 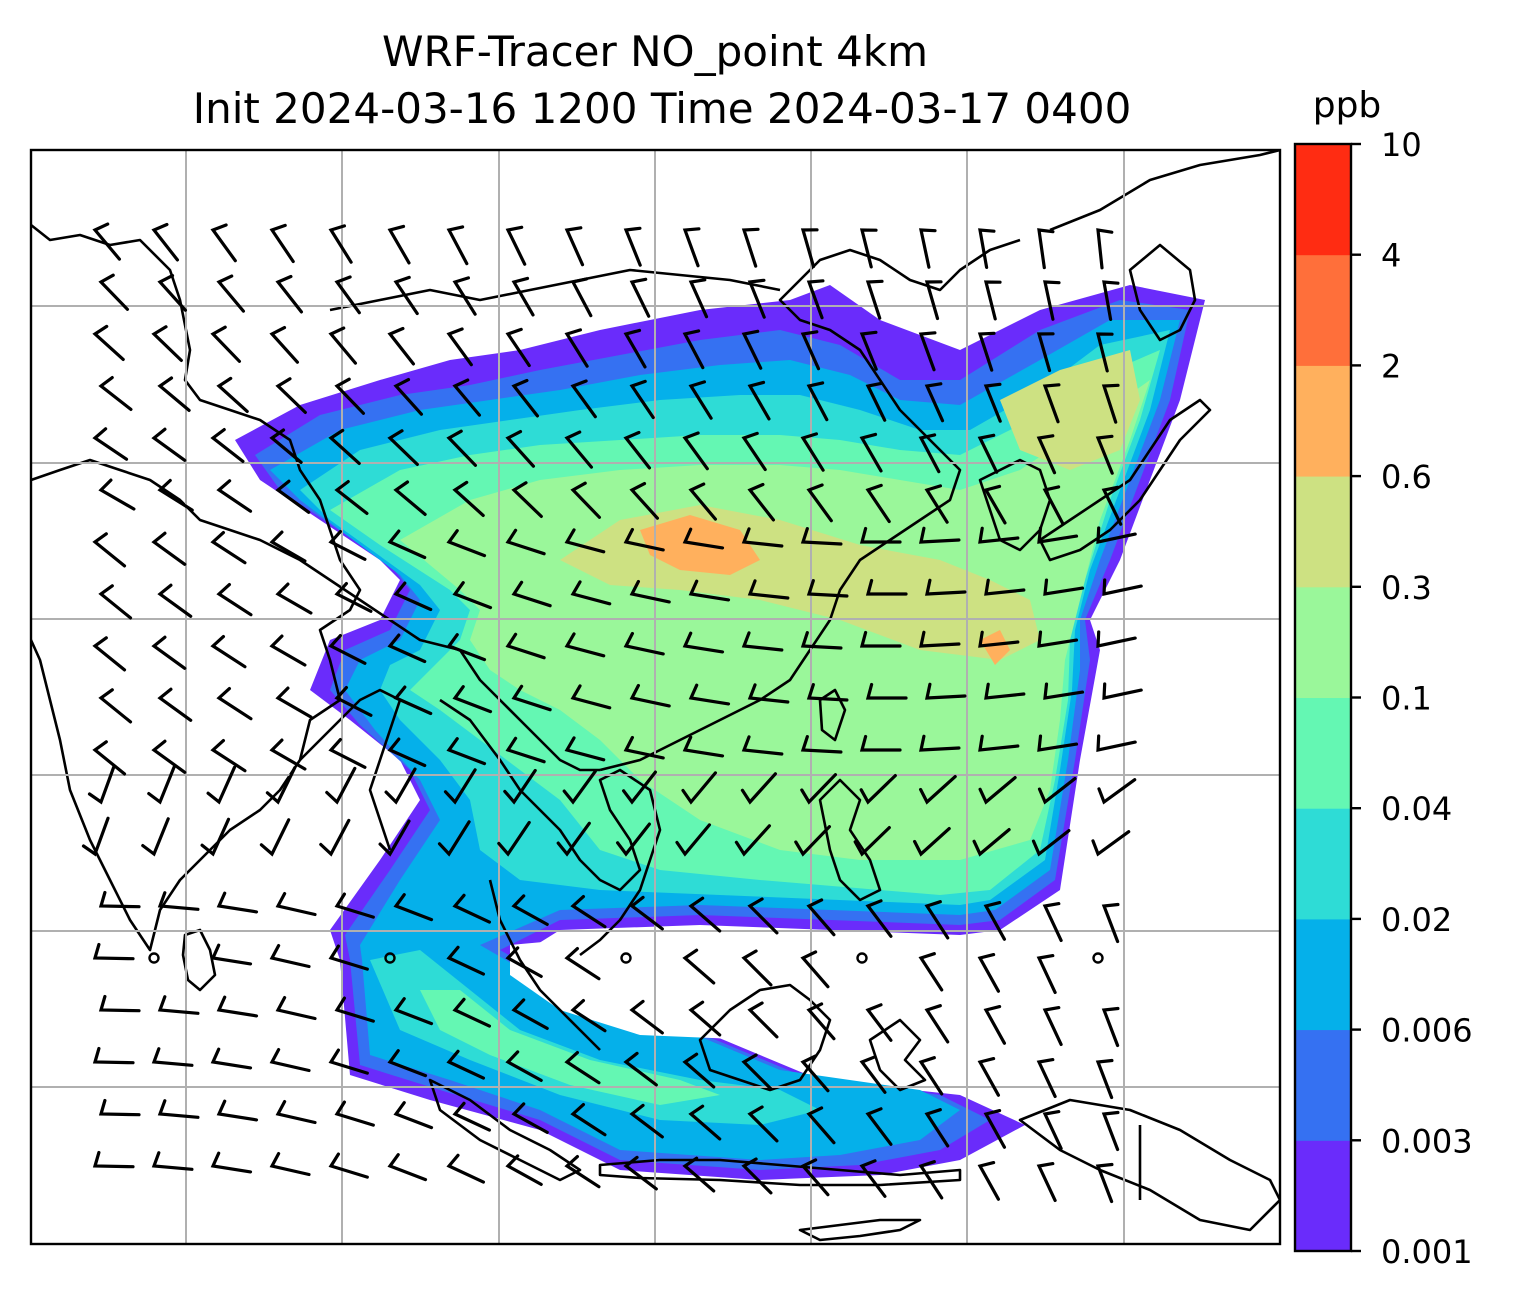 What do you see at coordinates (196, 587) in the screenshot?
I see `coast-india` at bounding box center [196, 587].